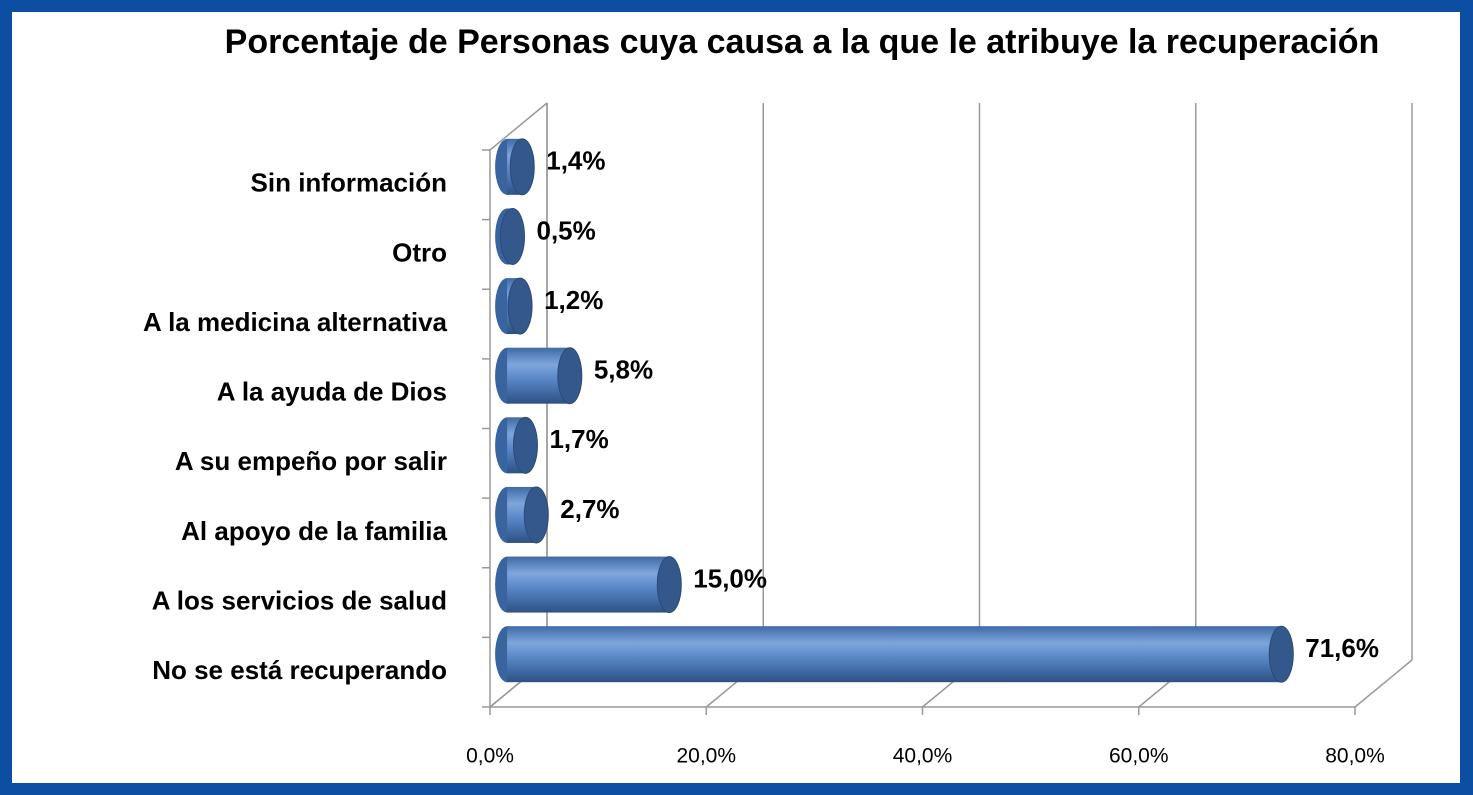 Image resolution: width=1473 pixels, height=795 pixels. I want to click on y-tick-label: A los servicios de salud, so click(299, 600).